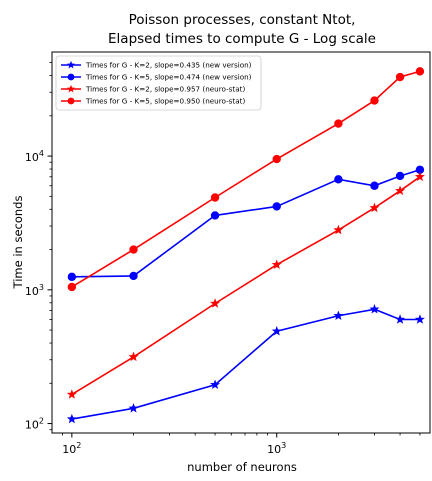  What do you see at coordinates (34, 424) in the screenshot?
I see `y-tick-label: 10²` at bounding box center [34, 424].